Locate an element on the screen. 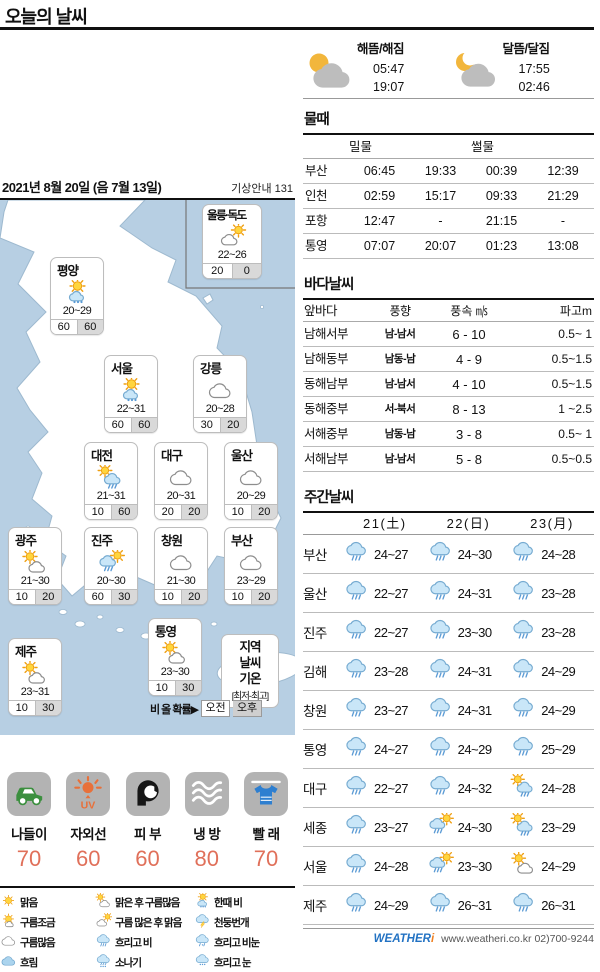 The height and width of the screenshot is (972, 600). sunrise-times: 05:47 19:07 is located at coordinates (380, 78).